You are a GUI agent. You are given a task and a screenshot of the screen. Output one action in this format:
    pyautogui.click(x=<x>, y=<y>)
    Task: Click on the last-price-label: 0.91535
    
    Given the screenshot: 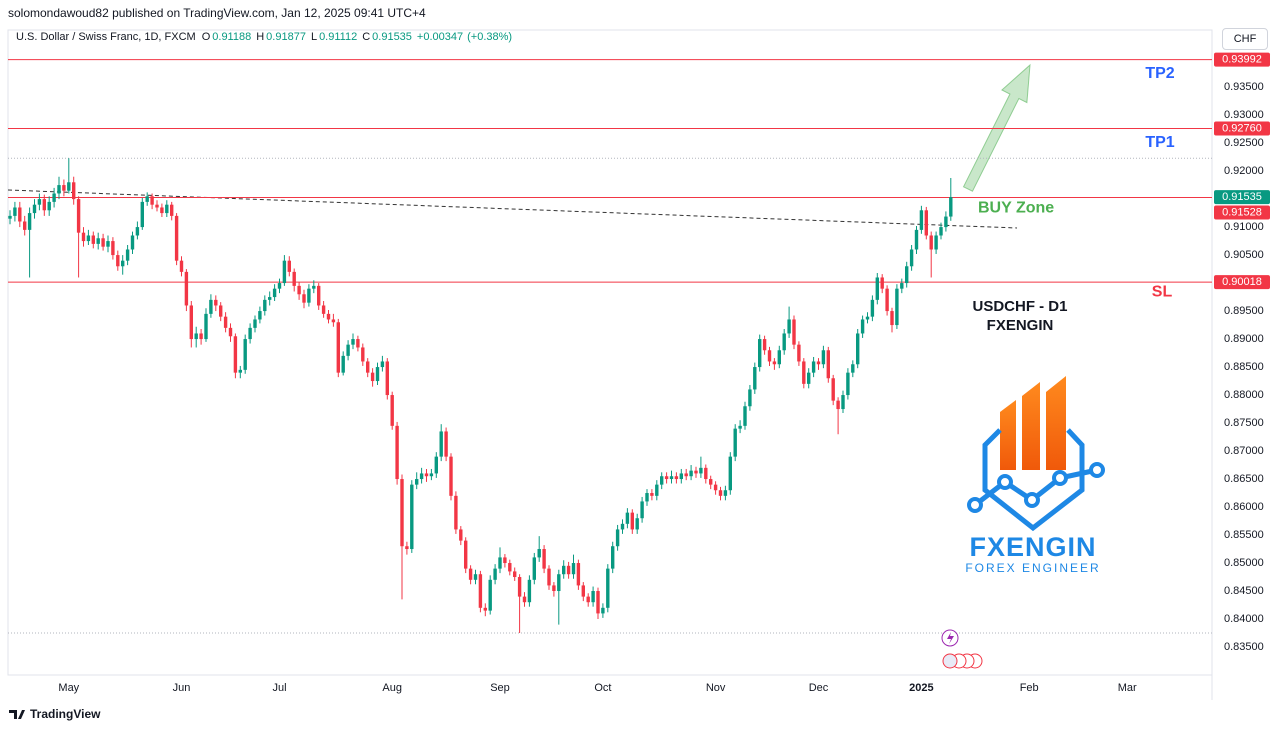 What is the action you would take?
    pyautogui.click(x=1242, y=197)
    